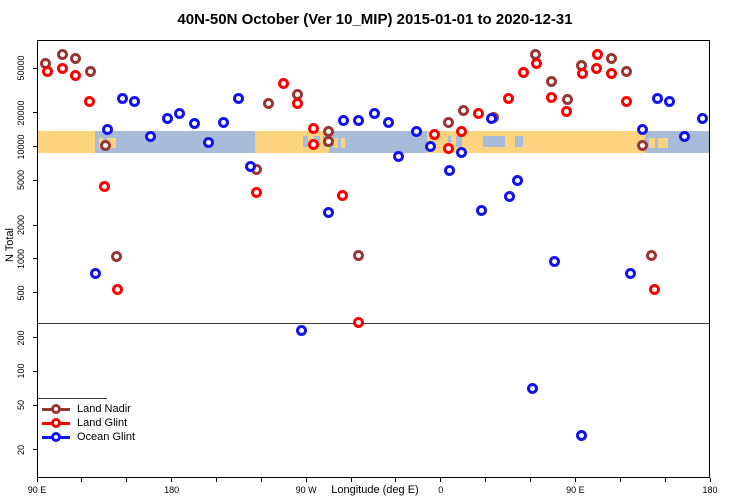 This screenshot has height=500, width=750. What do you see at coordinates (710, 490) in the screenshot?
I see `x-tick-label: 180` at bounding box center [710, 490].